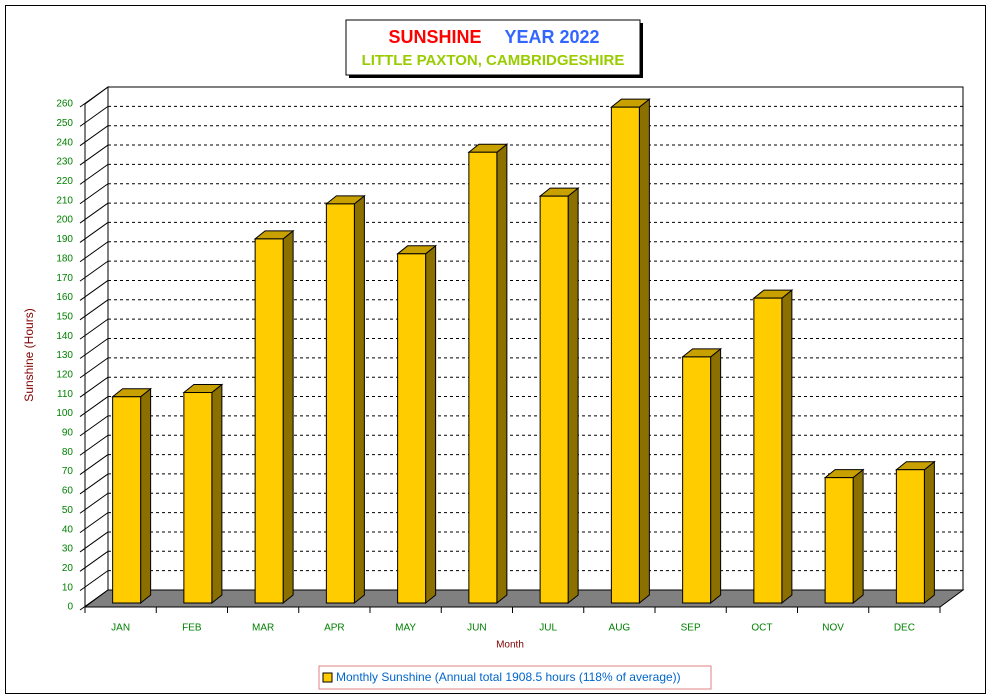  What do you see at coordinates (65, 394) in the screenshot?
I see `y-tick-label: 110` at bounding box center [65, 394].